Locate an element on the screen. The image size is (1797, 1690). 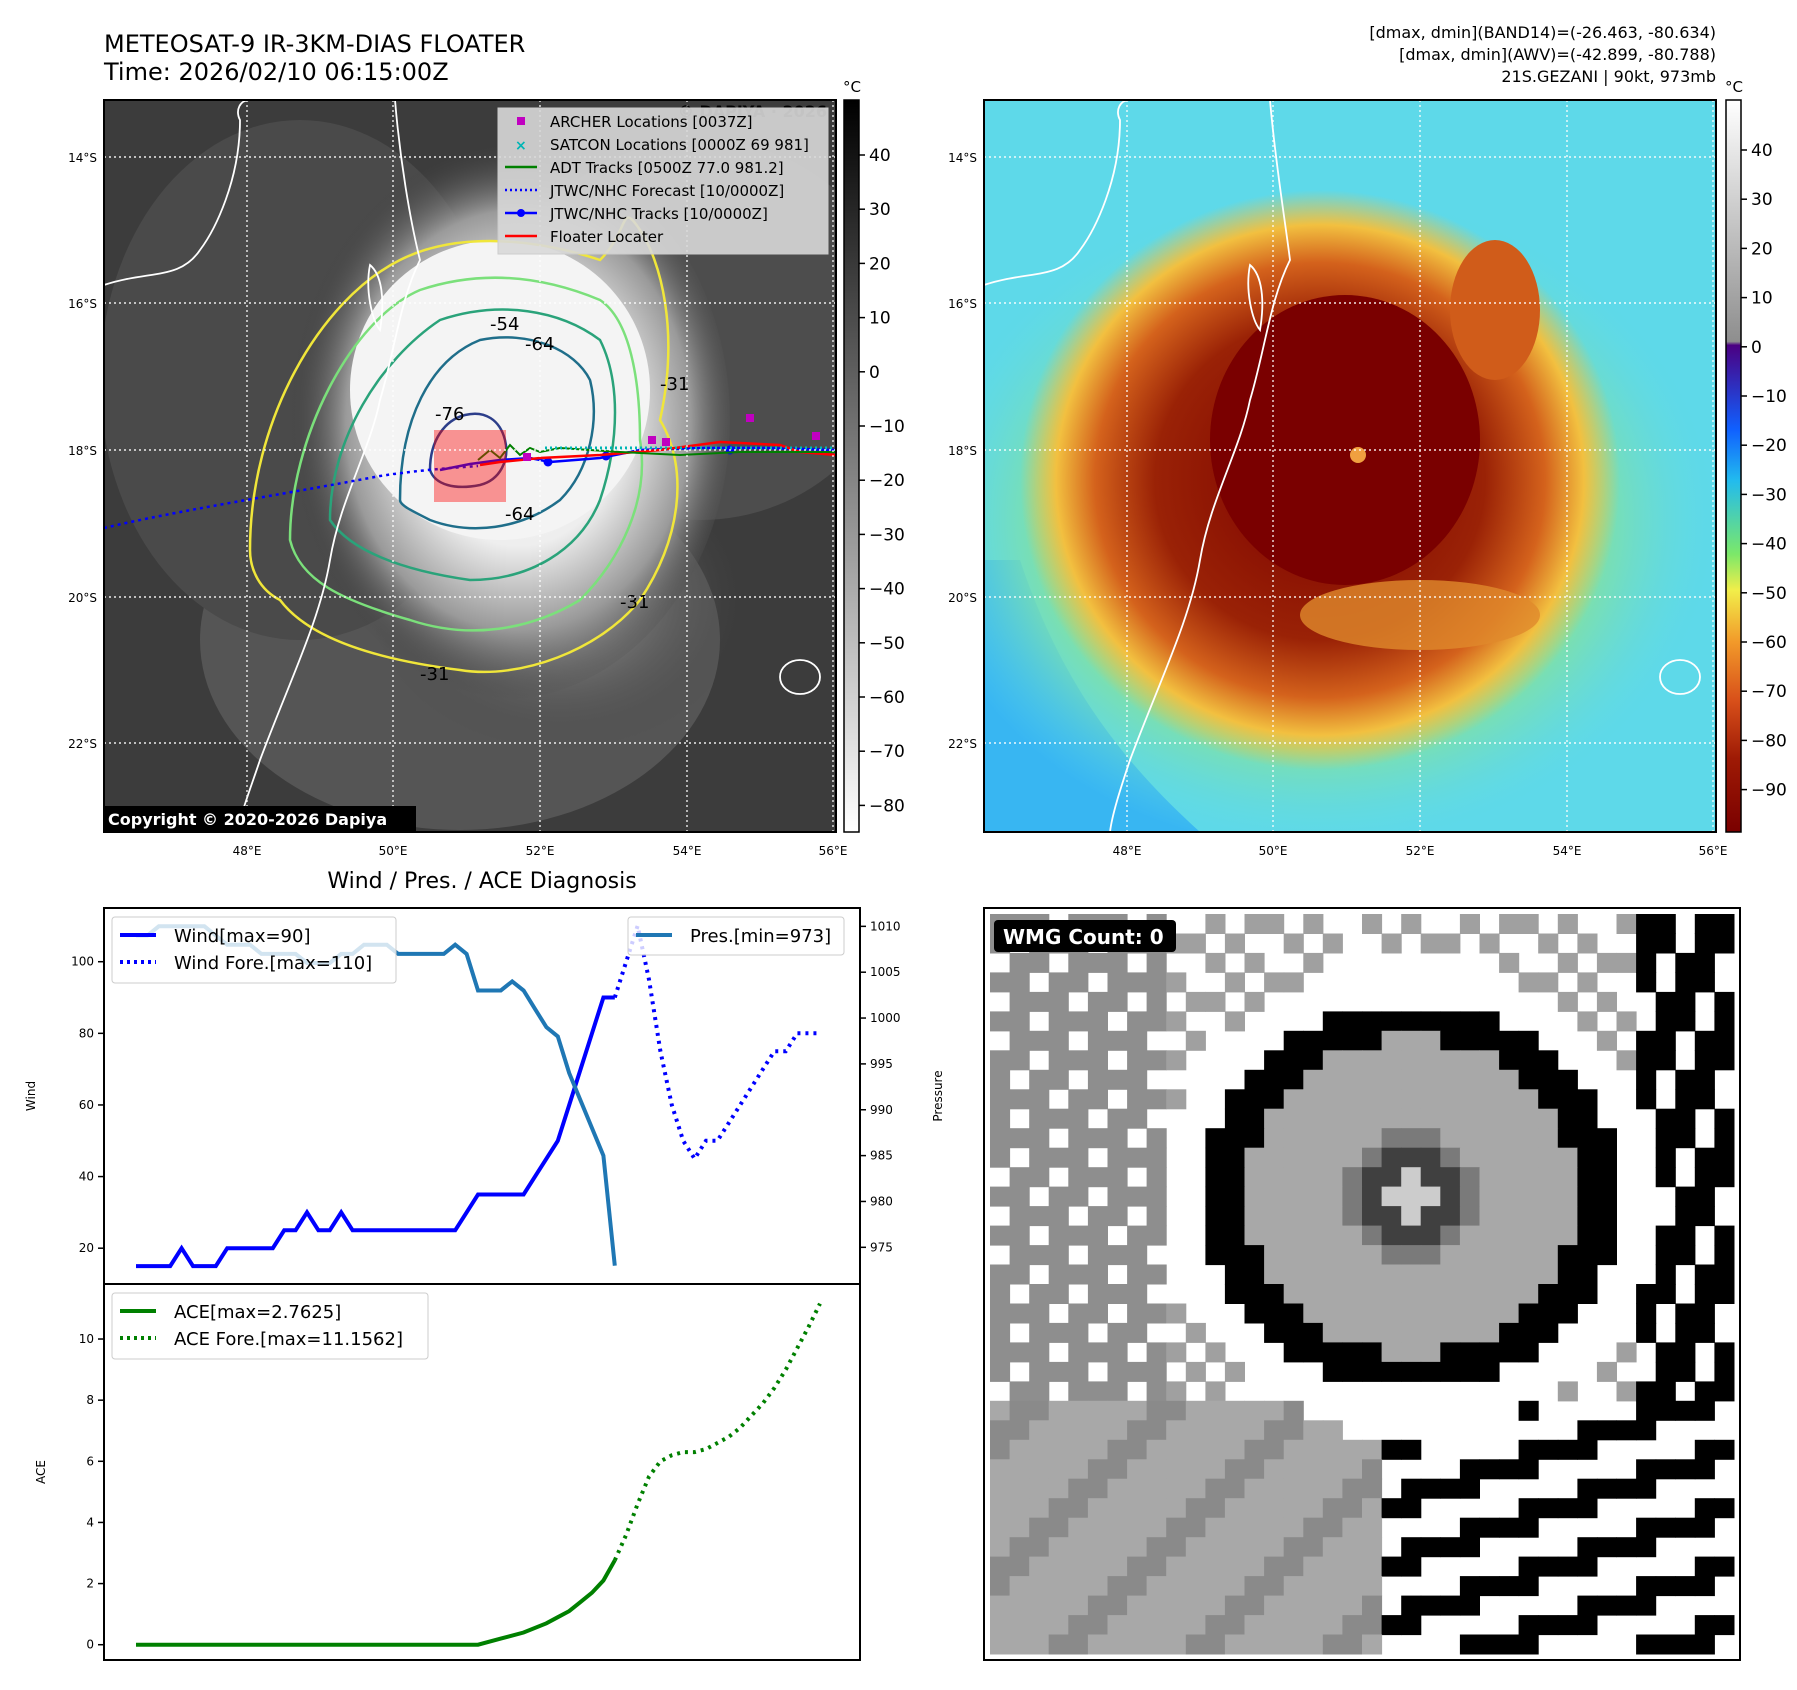
svg-text: 22°S is located at coordinates (82, 744).